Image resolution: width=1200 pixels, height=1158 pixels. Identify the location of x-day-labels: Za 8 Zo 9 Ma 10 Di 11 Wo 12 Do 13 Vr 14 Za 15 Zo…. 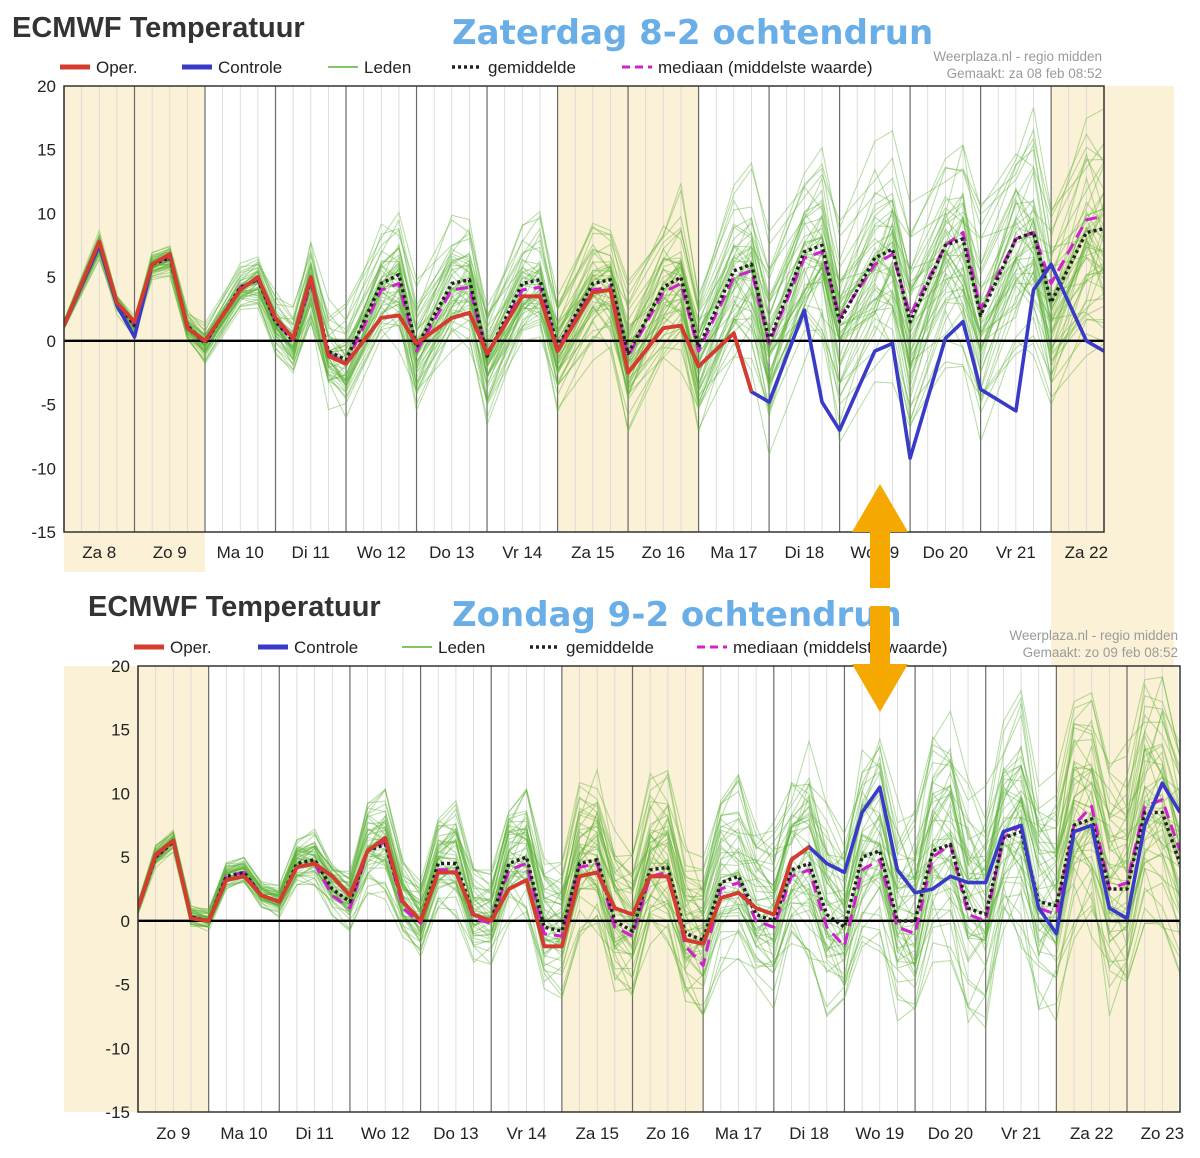
(595, 552).